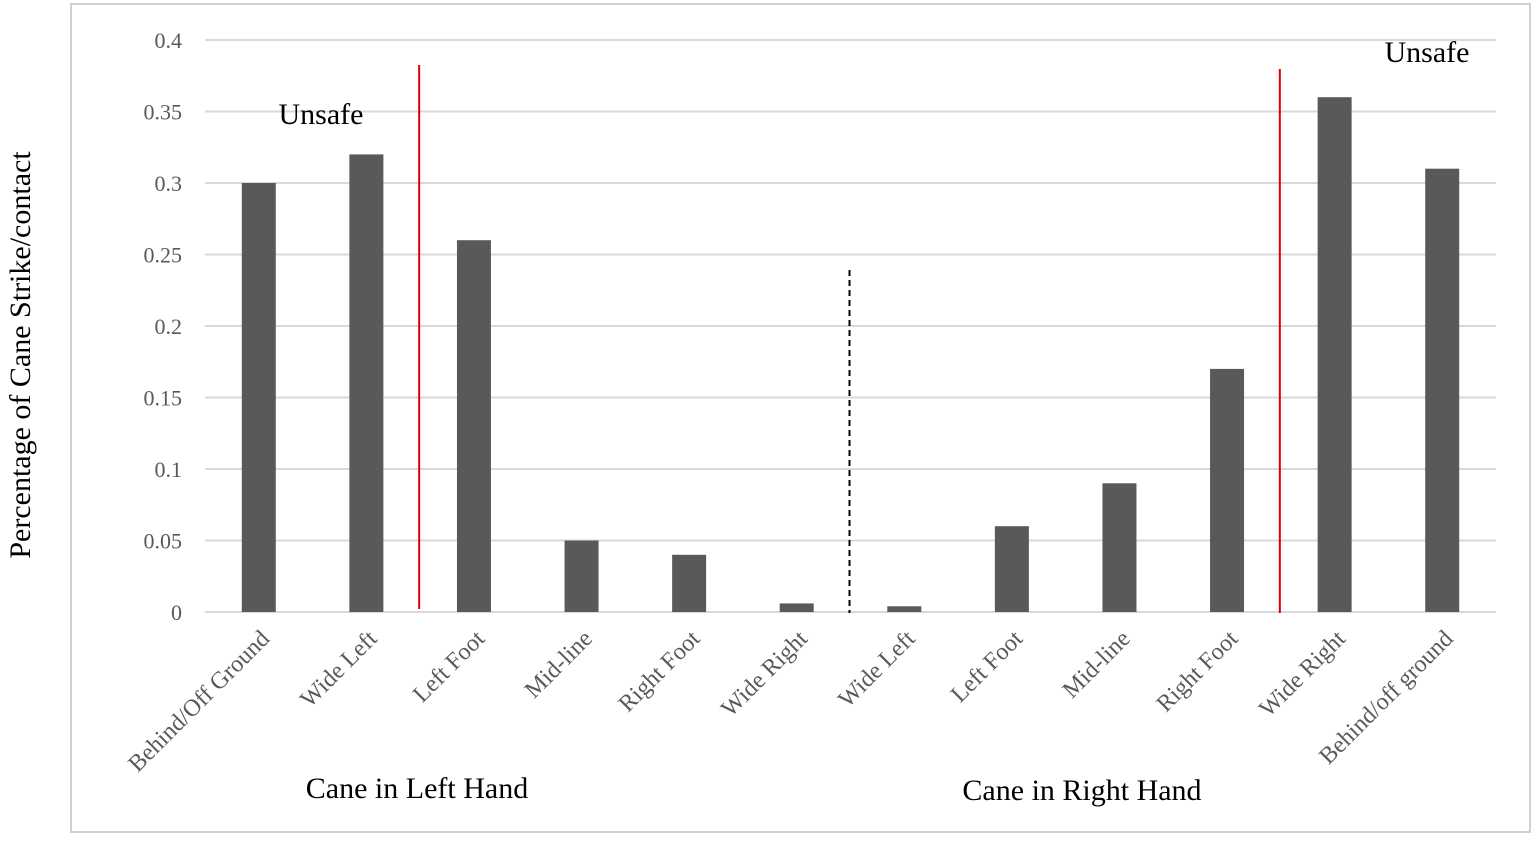  Describe the element at coordinates (20, 355) in the screenshot. I see `y-axis-label: Percentage of Cane Strike/contact` at that location.